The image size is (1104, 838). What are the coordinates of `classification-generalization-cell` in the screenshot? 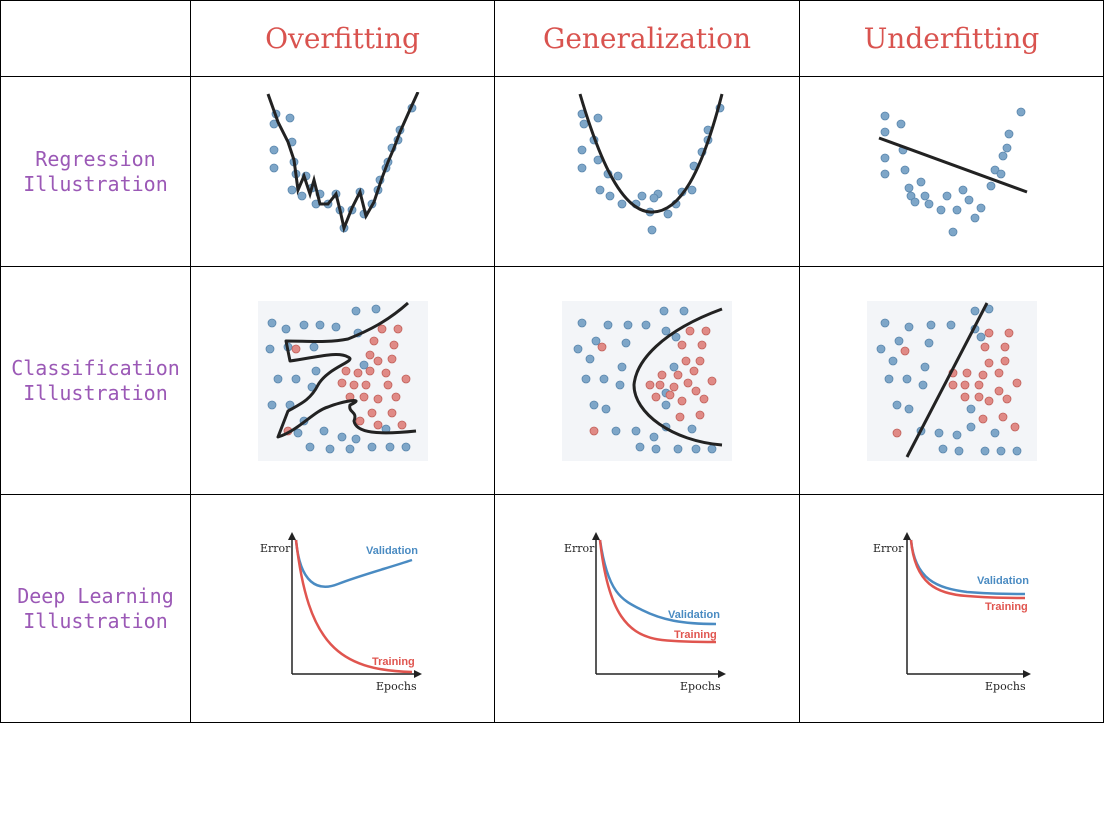 It's located at (647, 380).